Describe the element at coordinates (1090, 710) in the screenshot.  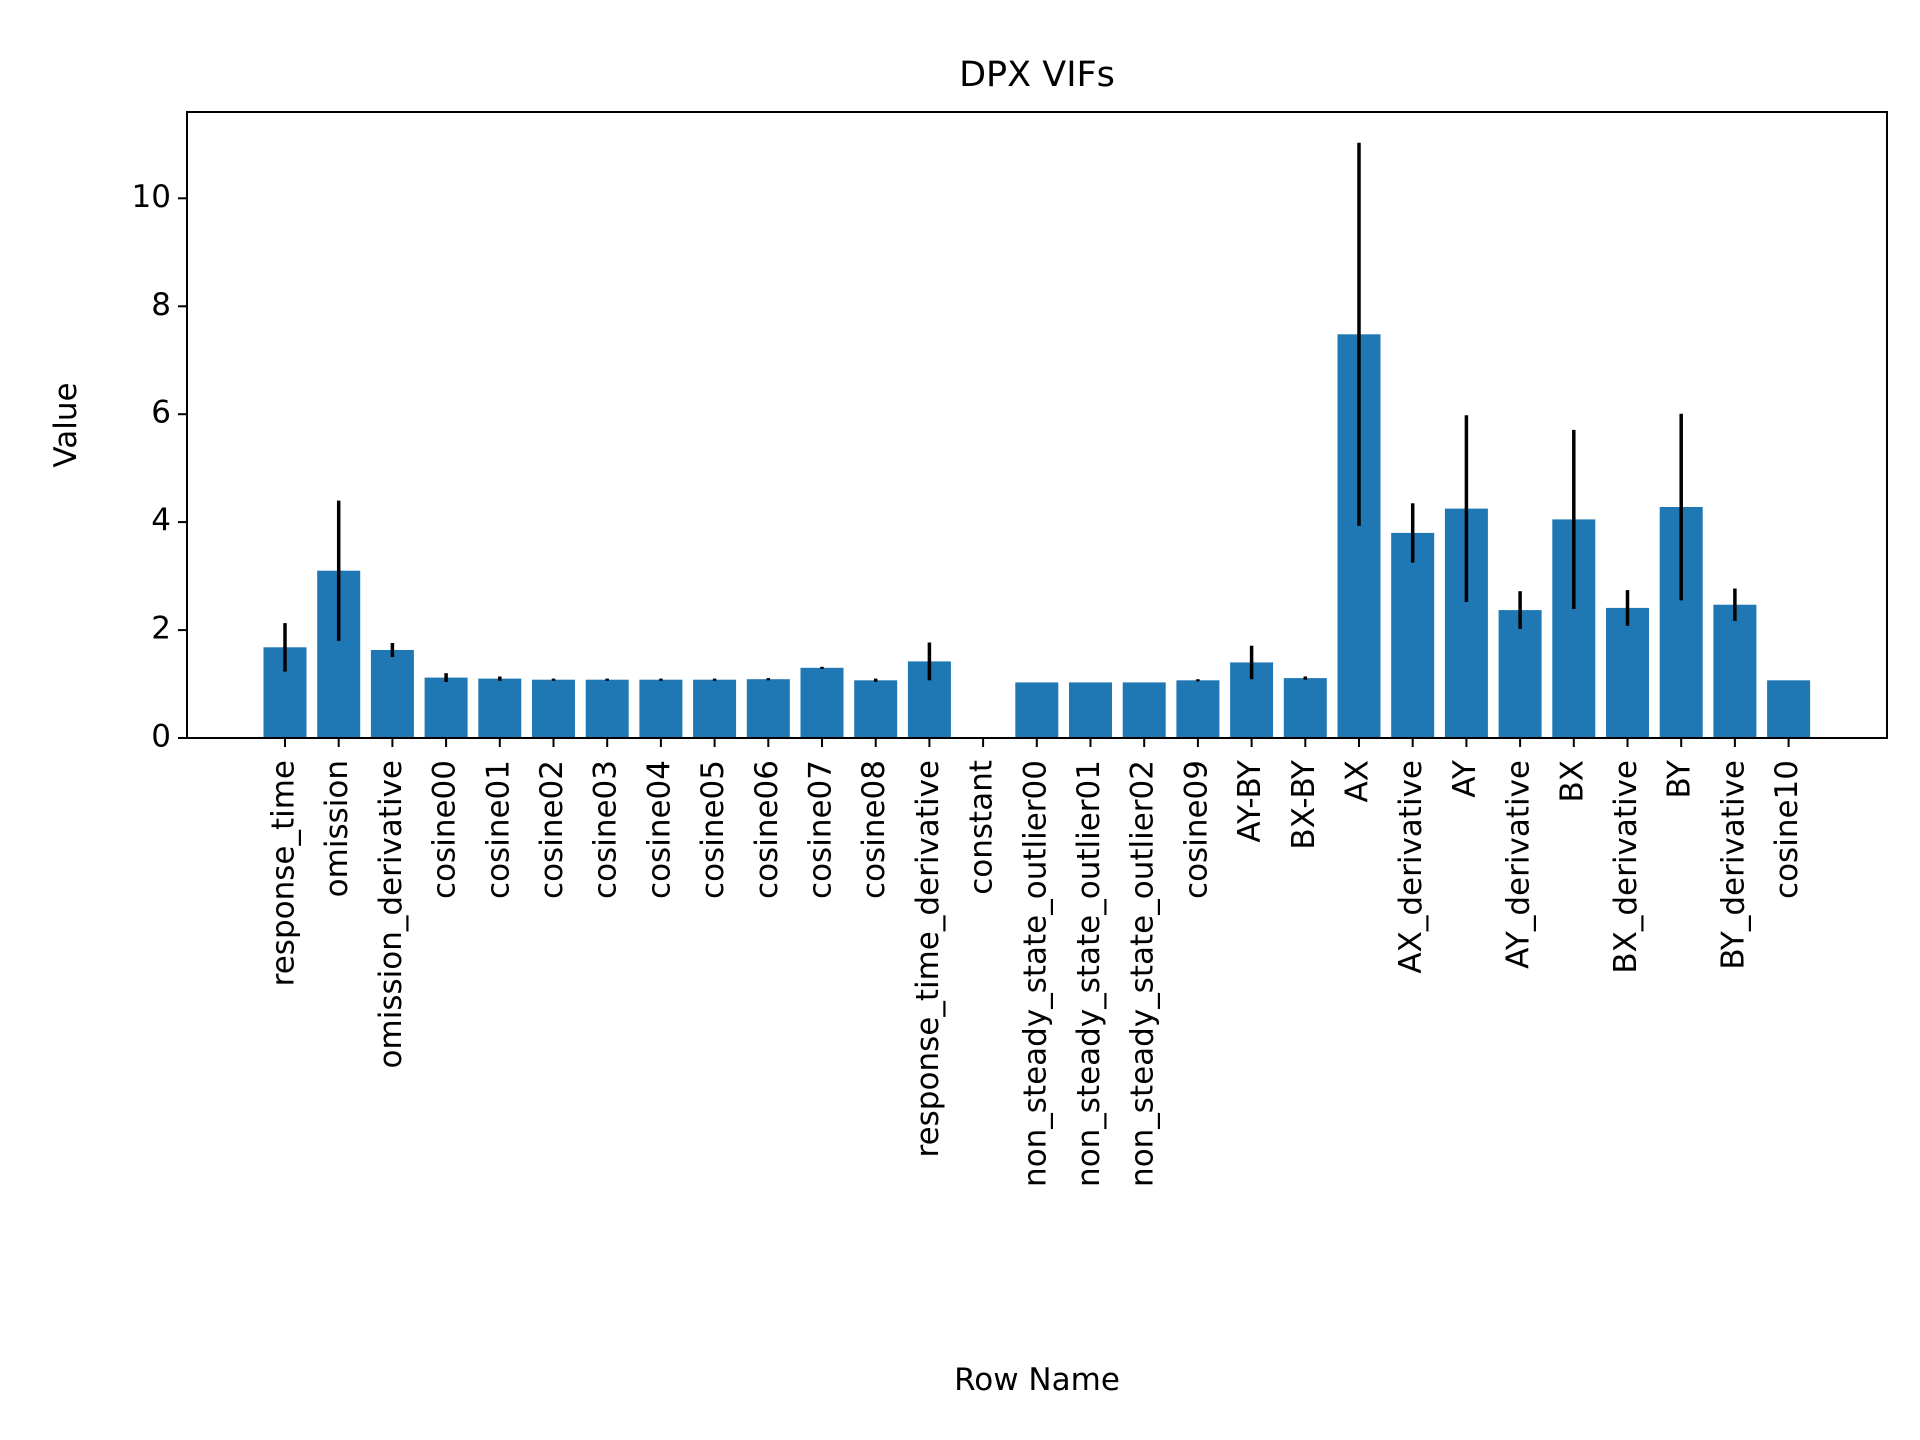
I see `bar-non_steady_state_outlier01` at that location.